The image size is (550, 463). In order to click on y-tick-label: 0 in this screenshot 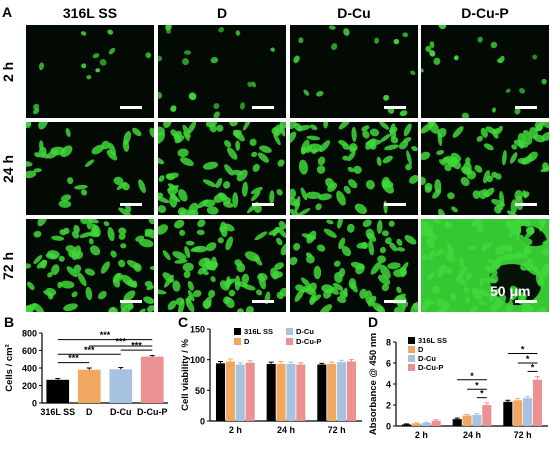, I will do `click(34, 404)`.